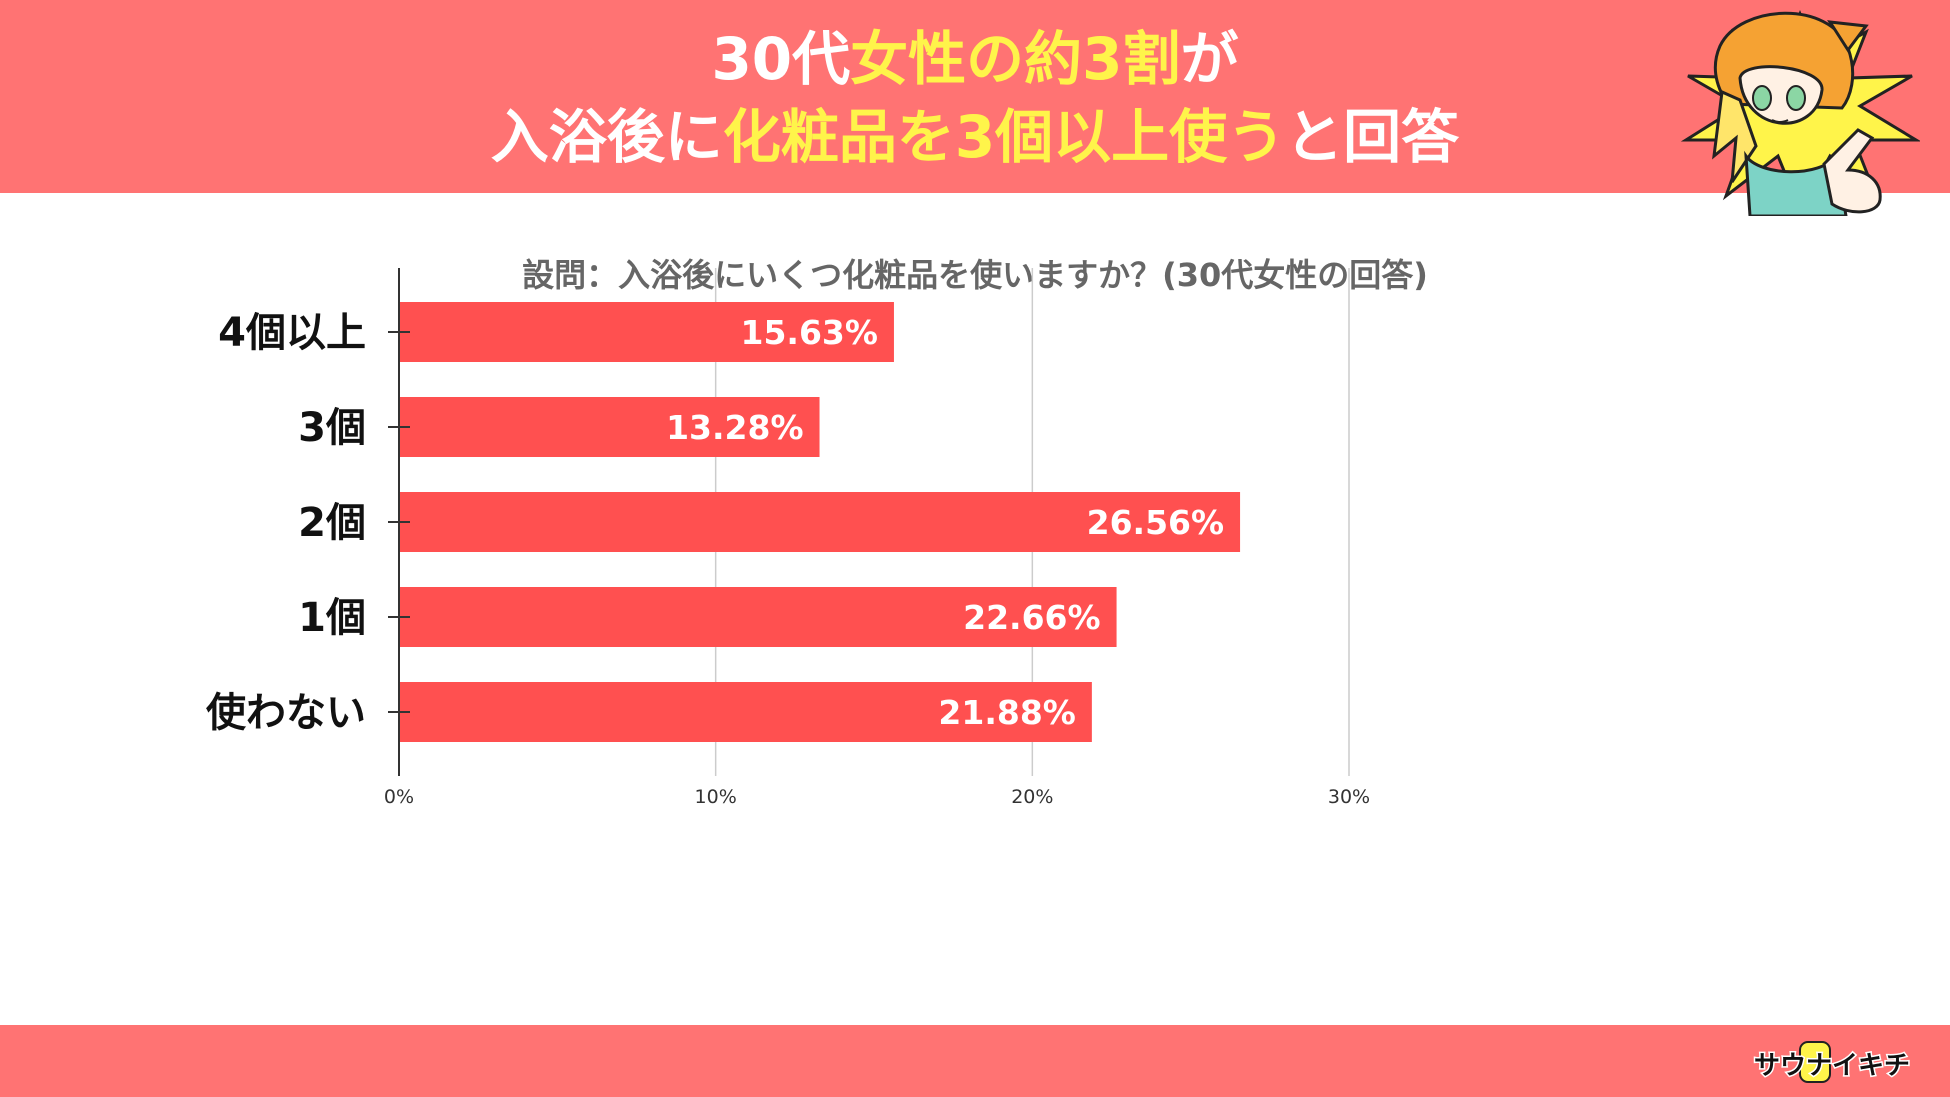 The width and height of the screenshot is (1950, 1097). What do you see at coordinates (1006, 712) in the screenshot?
I see `bar-value-label: 21.88%` at bounding box center [1006, 712].